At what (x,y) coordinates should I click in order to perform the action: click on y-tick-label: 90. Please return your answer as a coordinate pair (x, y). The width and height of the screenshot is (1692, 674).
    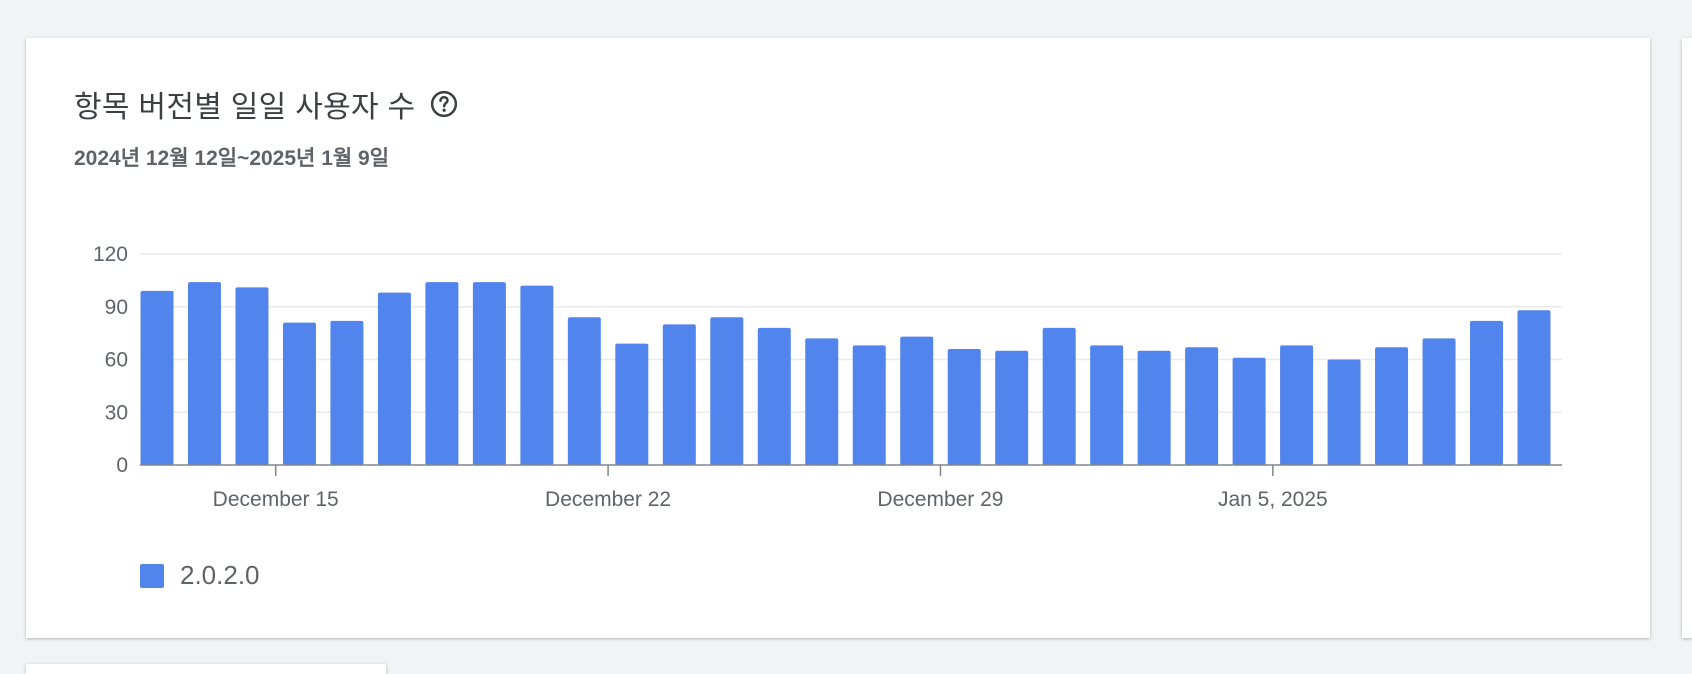
    Looking at the image, I should click on (116, 307).